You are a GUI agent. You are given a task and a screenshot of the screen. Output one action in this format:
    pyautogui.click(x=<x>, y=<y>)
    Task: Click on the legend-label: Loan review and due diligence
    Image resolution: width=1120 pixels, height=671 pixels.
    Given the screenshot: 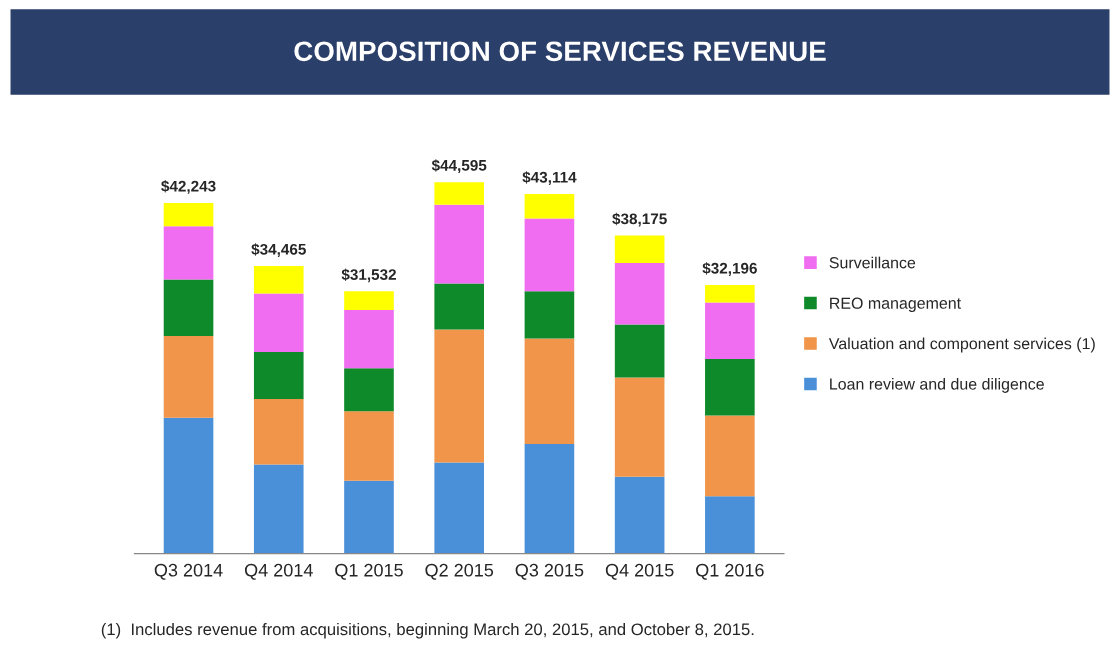 What is the action you would take?
    pyautogui.click(x=937, y=385)
    